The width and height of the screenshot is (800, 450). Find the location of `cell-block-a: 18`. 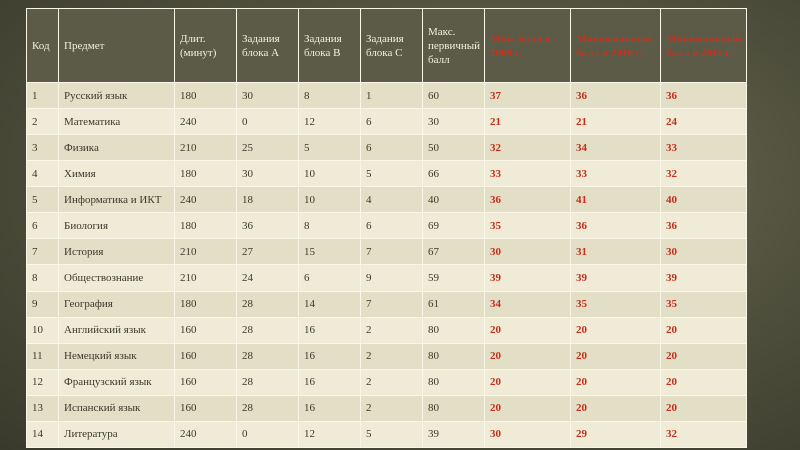

cell-block-a: 18 is located at coordinates (267, 200).